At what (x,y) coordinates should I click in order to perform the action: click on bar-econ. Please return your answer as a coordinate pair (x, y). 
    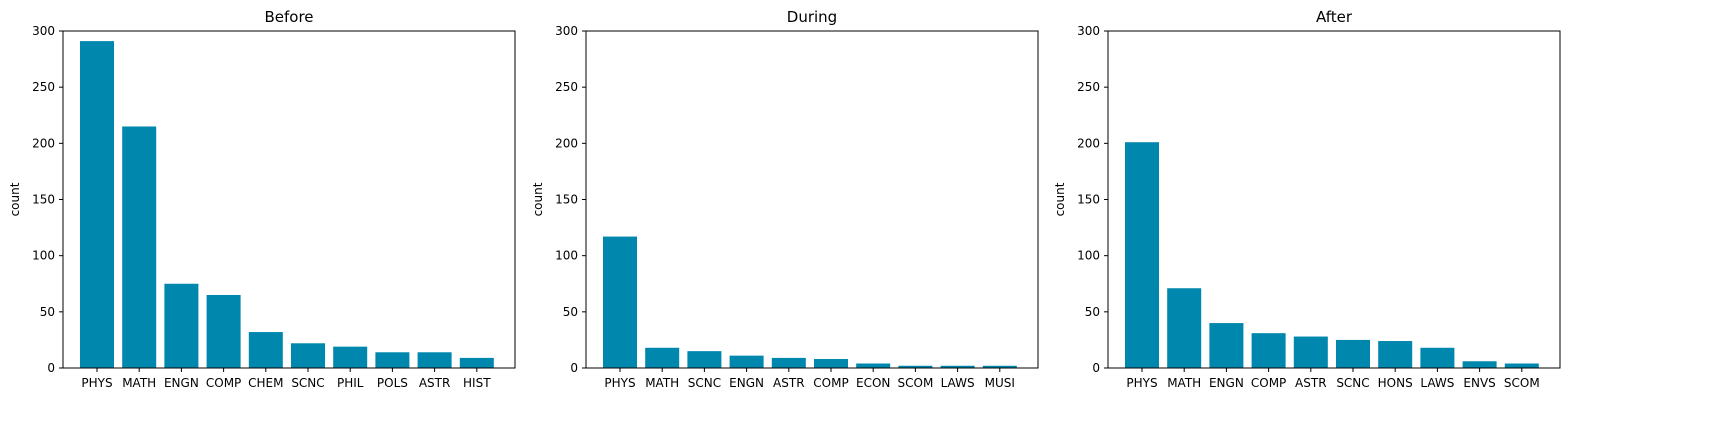
    Looking at the image, I should click on (873, 365).